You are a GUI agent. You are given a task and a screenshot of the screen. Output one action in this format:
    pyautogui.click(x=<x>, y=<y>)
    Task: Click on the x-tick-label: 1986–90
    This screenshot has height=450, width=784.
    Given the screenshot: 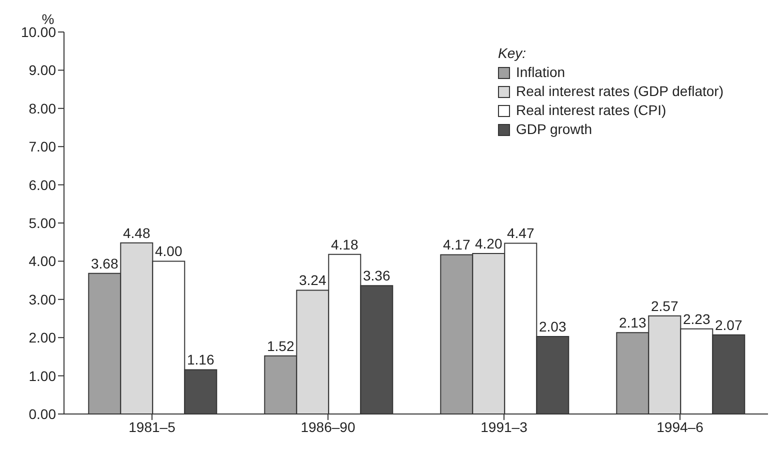 What is the action you would take?
    pyautogui.click(x=328, y=426)
    